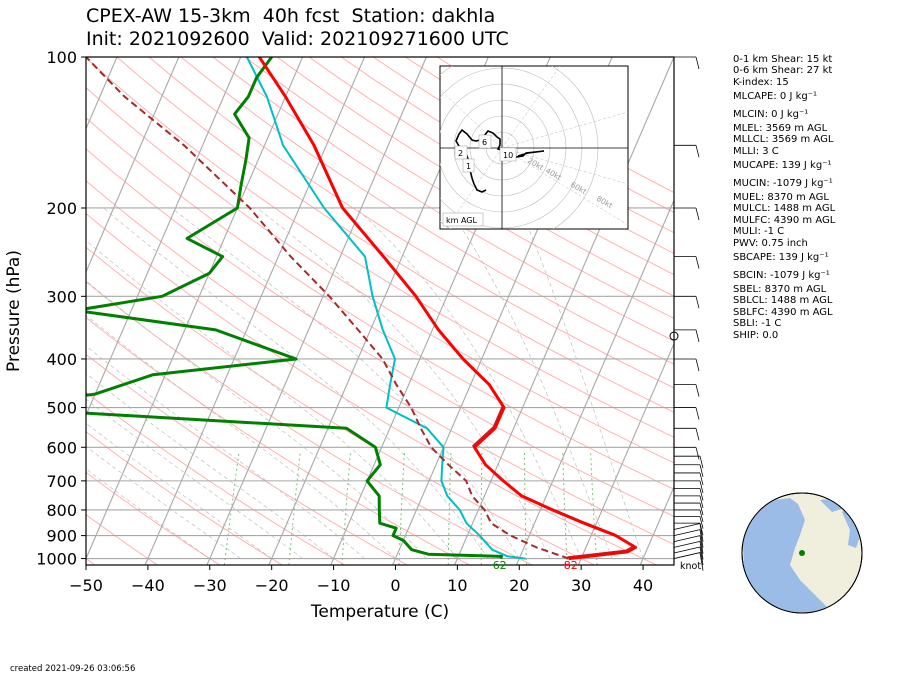  I want to click on stat-mlcape: MLCAPE: 0 J kg⁻¹, so click(775, 97).